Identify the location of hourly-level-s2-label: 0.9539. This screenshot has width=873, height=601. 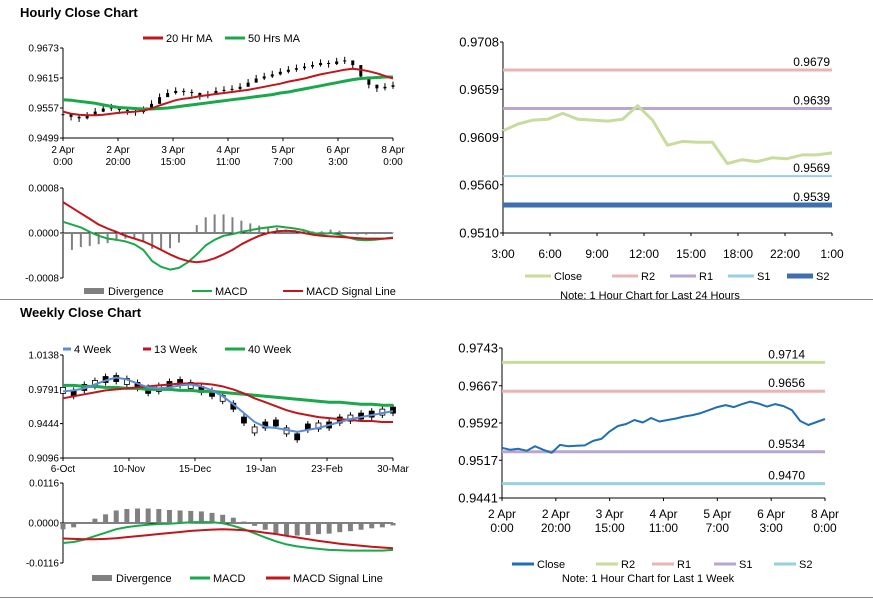
(811, 197).